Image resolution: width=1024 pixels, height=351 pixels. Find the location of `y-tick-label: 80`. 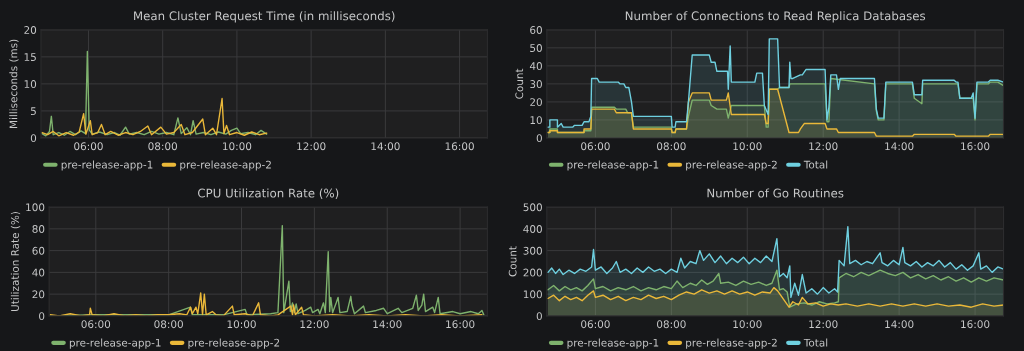

y-tick-label: 80 is located at coordinates (38, 229).